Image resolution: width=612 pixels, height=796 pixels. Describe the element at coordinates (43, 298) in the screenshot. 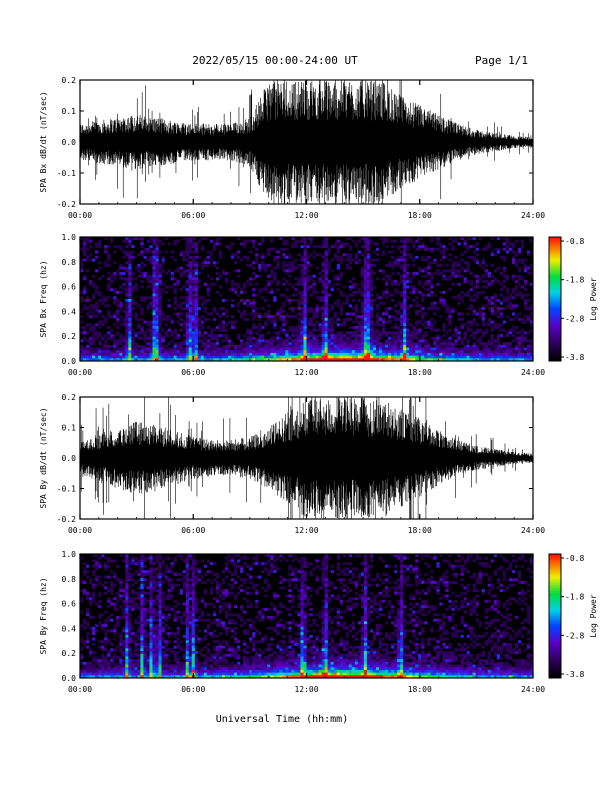

I see `y-axis-label-1: SPA Bx Freq (hz)` at that location.